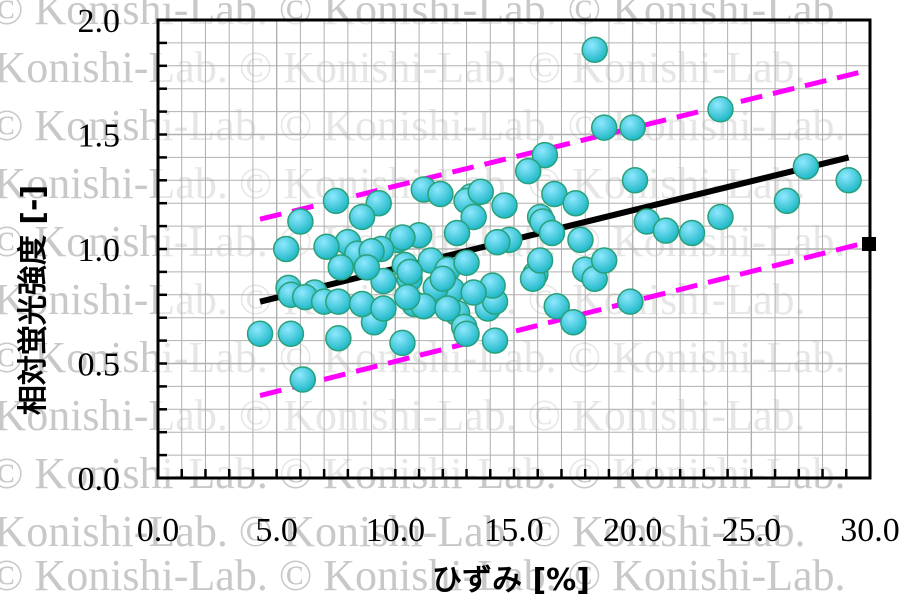 The image size is (901, 597). Describe the element at coordinates (633, 530) in the screenshot. I see `x-tick-label: 20.0` at that location.